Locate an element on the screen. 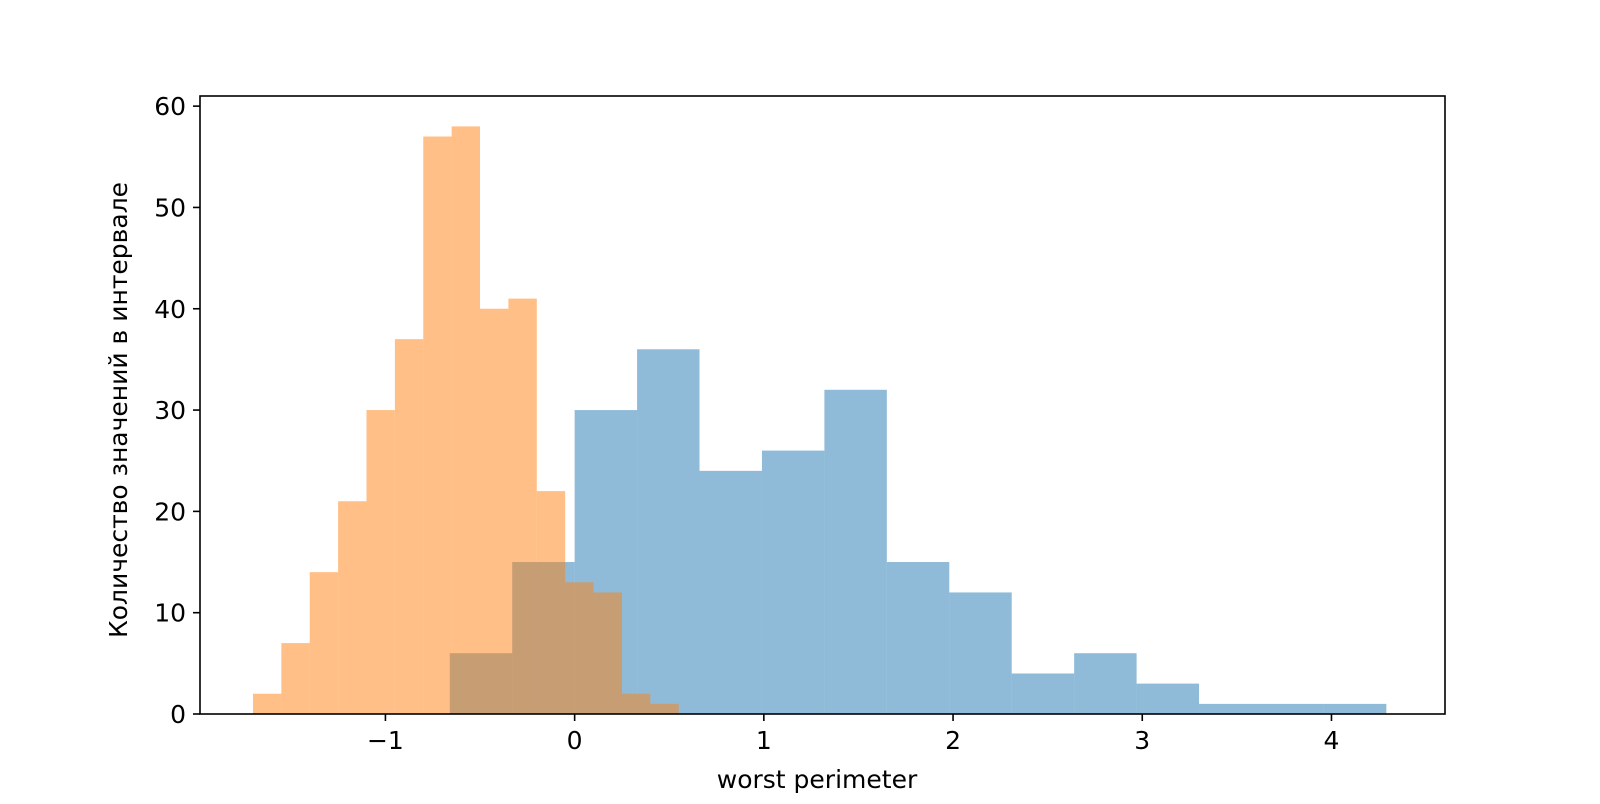  y-tick-label: 50 is located at coordinates (170, 207).